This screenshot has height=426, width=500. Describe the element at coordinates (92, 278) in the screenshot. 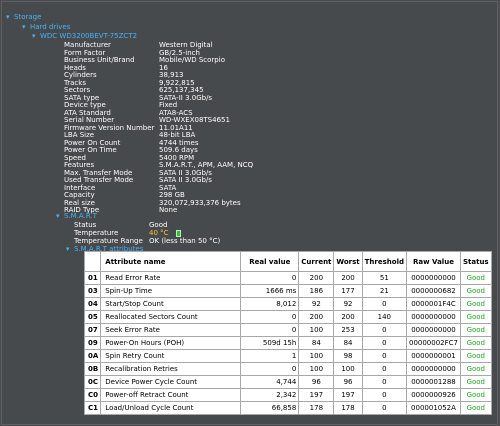

I see `attribute-id: 01` at that location.